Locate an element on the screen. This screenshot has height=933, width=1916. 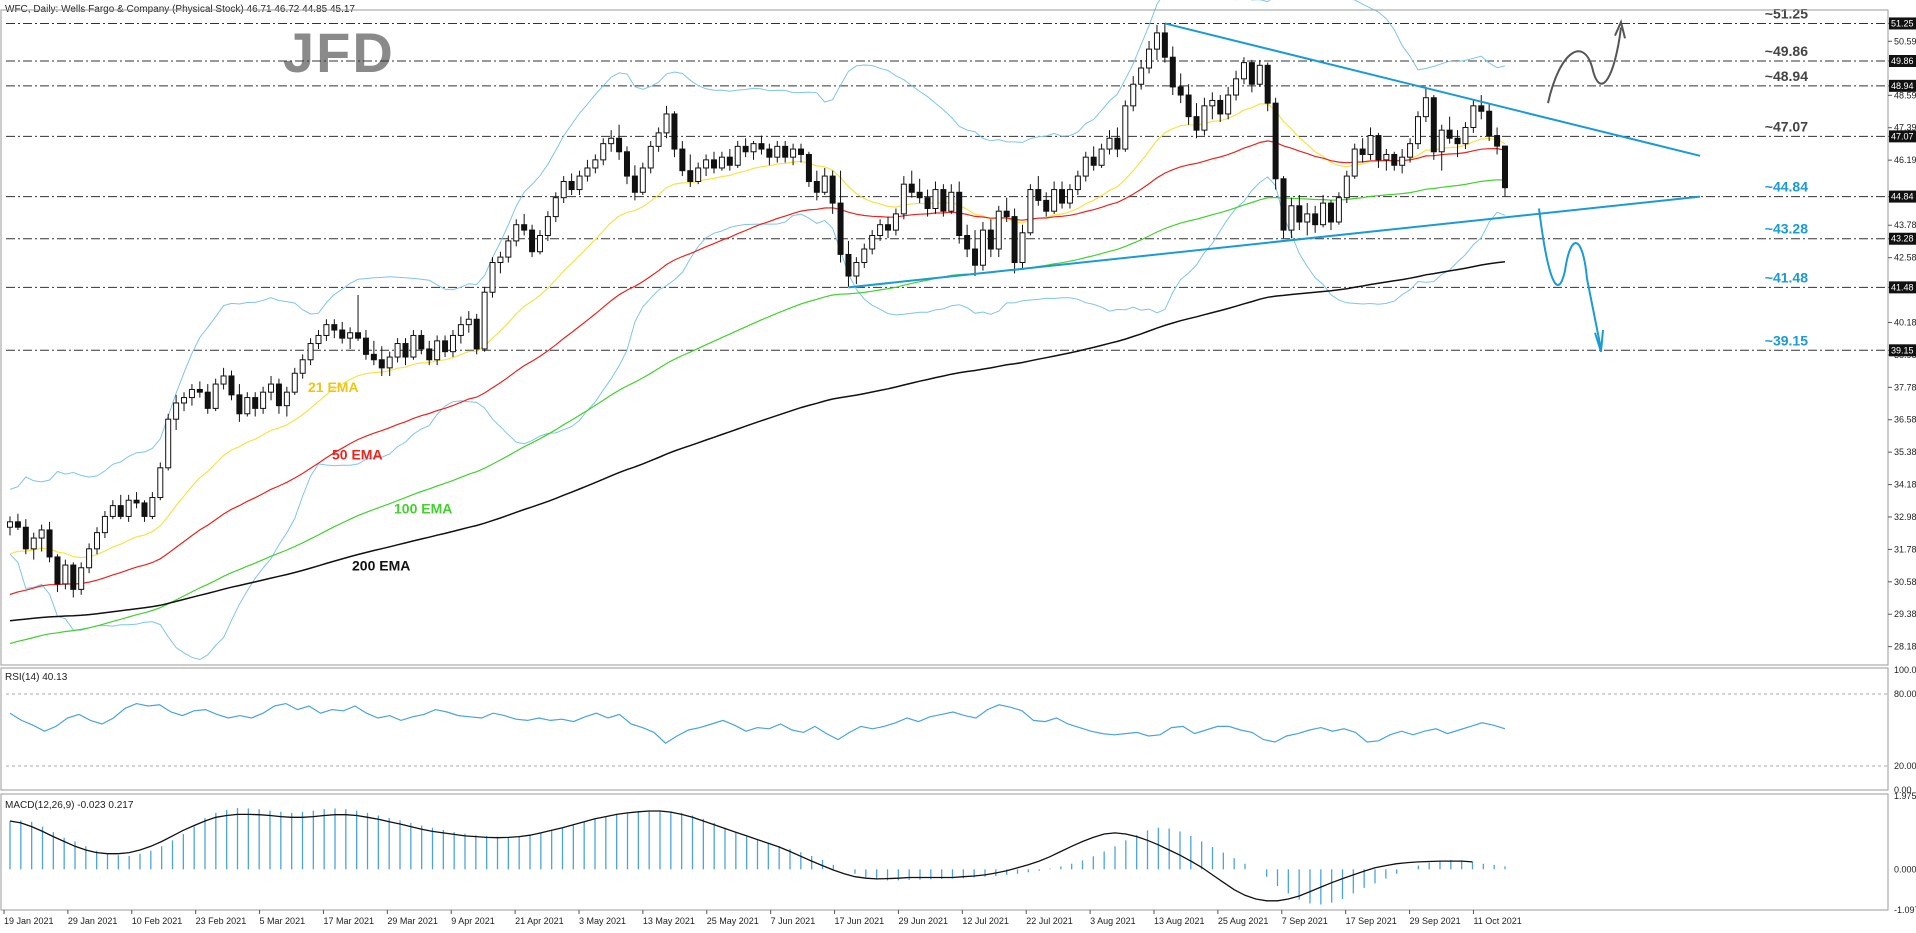
price-level-tag is located at coordinates (1902, 61).